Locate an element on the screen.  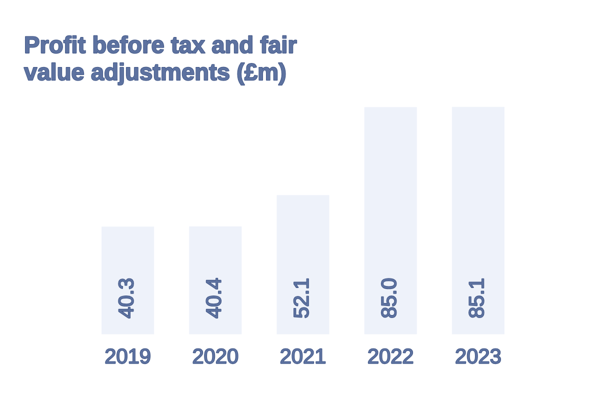
data-label: 85.1 is located at coordinates (476, 298).